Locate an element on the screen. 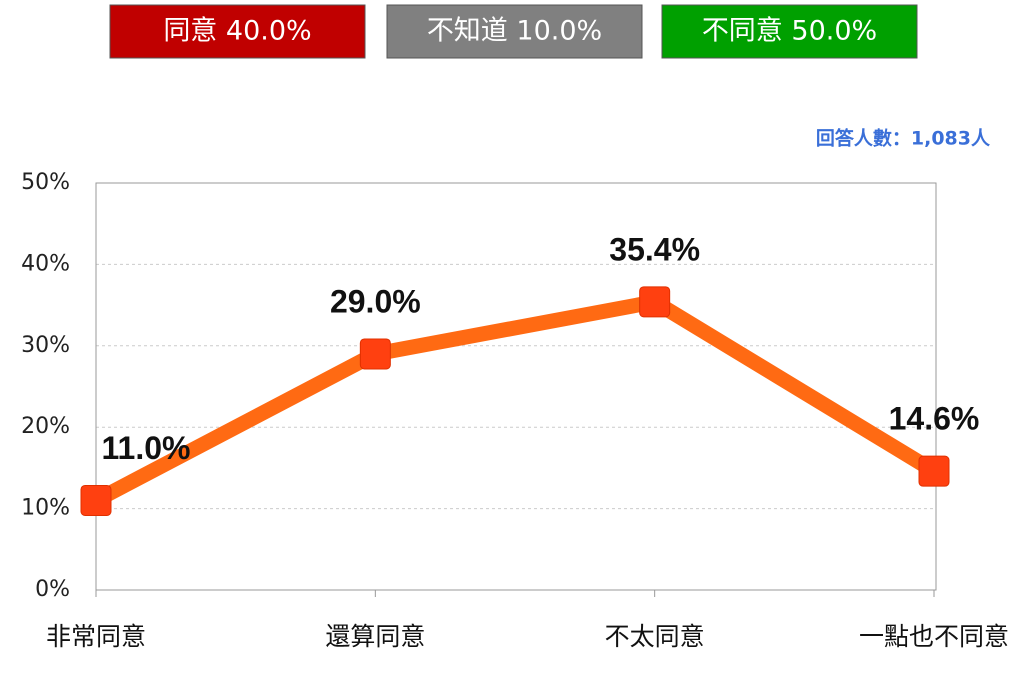 The width and height of the screenshot is (1024, 684). y-tick-label: 30% is located at coordinates (45, 345).